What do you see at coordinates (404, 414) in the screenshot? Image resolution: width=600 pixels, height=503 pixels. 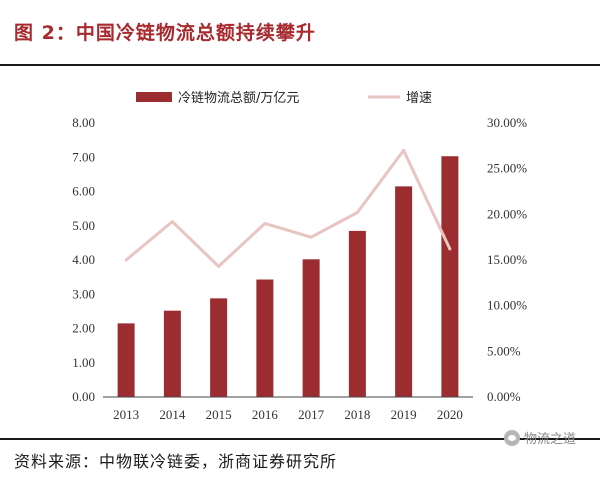 I see `x-tick-label: 2019` at bounding box center [404, 414].